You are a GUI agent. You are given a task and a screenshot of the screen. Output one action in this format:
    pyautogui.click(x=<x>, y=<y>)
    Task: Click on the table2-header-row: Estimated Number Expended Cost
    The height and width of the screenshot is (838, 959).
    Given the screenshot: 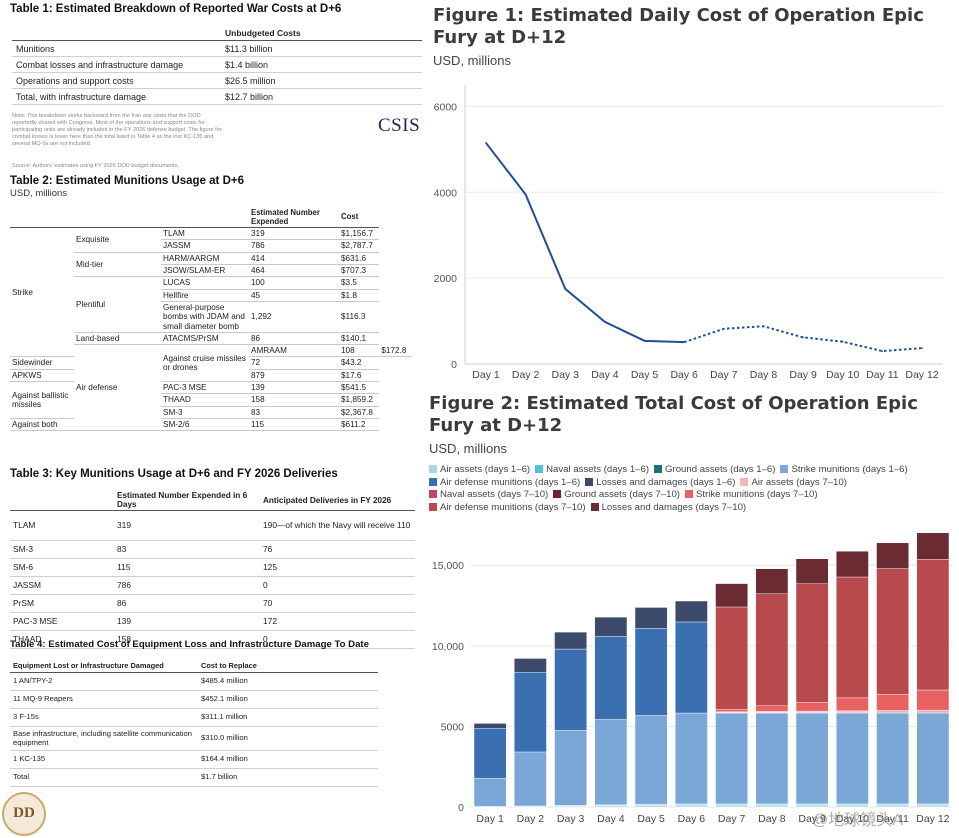 What is the action you would take?
    pyautogui.click(x=211, y=218)
    